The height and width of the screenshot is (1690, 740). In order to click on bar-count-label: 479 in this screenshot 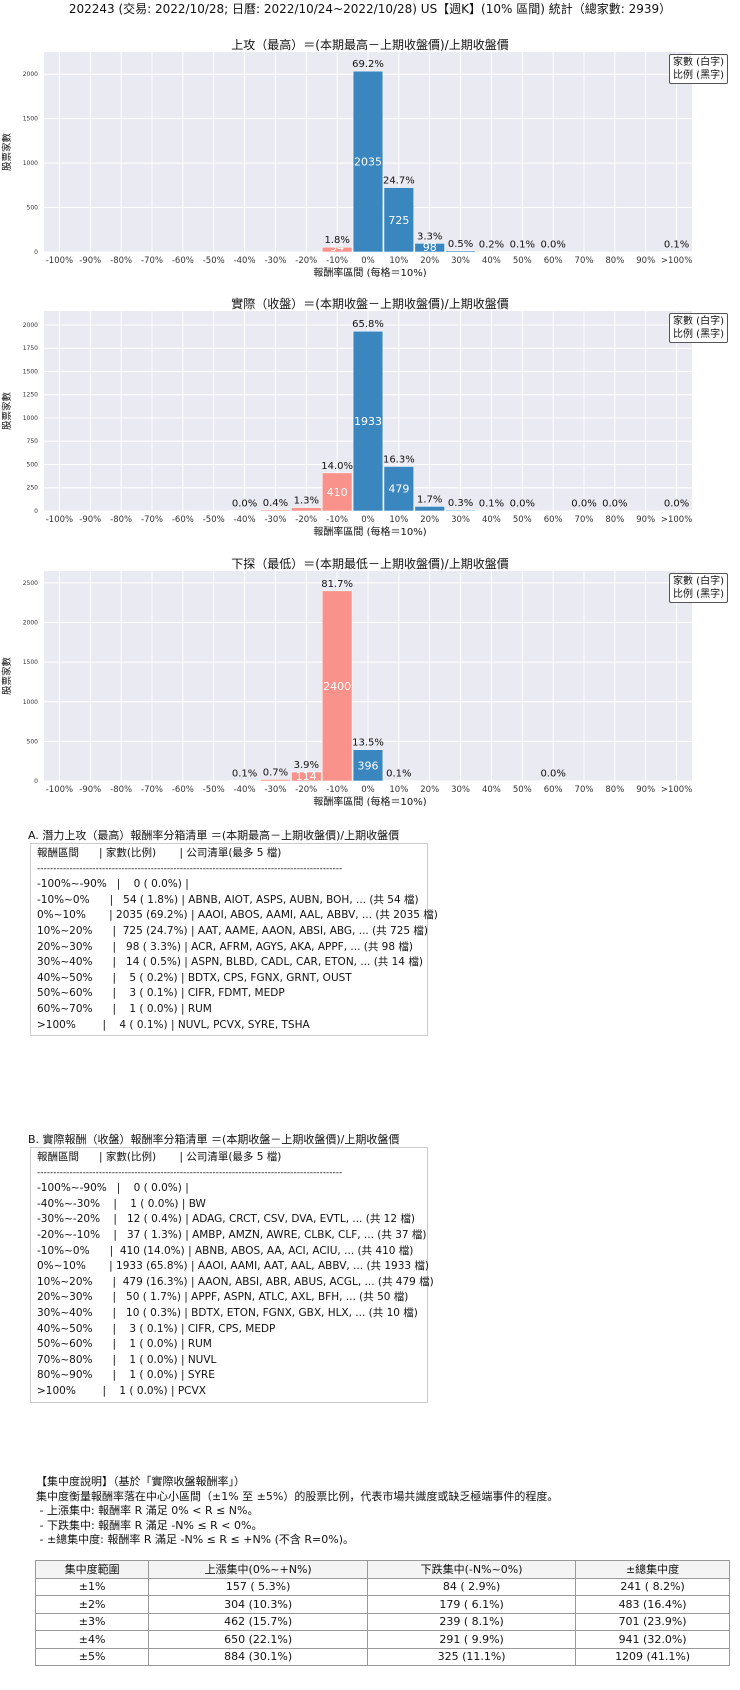, I will do `click(398, 489)`.